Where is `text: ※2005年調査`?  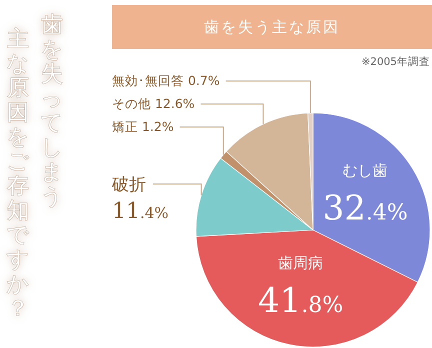
text: ※2005年調査 is located at coordinates (395, 61).